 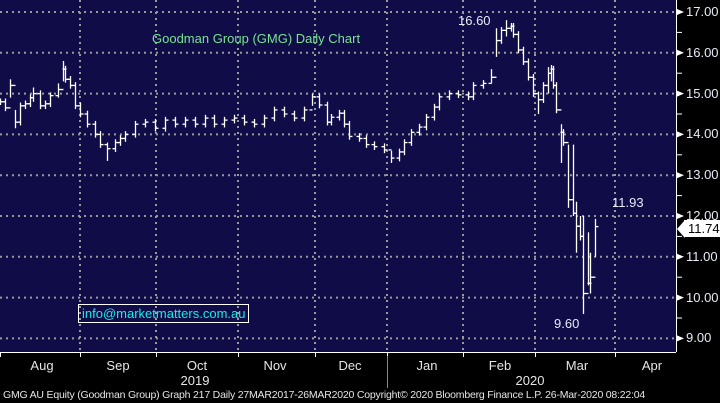 What do you see at coordinates (500, 365) in the screenshot?
I see `month-label: Feb` at bounding box center [500, 365].